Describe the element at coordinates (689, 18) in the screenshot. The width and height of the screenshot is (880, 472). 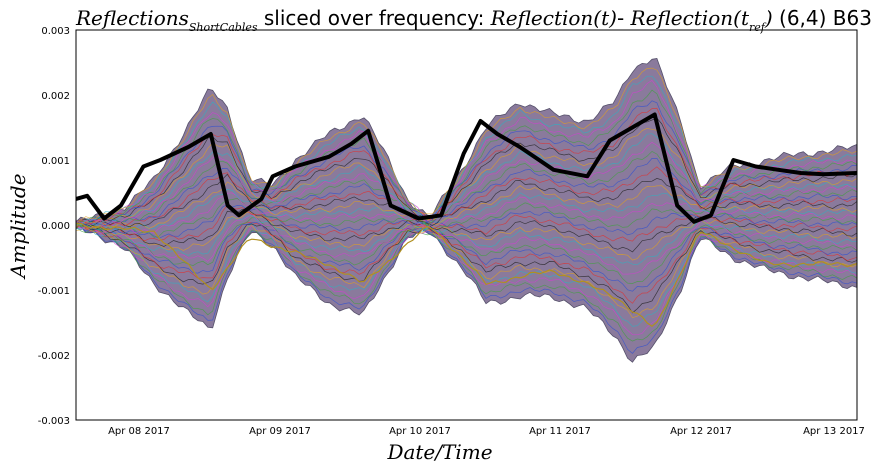
I see `title-expr-2: Reflection(t` at that location.